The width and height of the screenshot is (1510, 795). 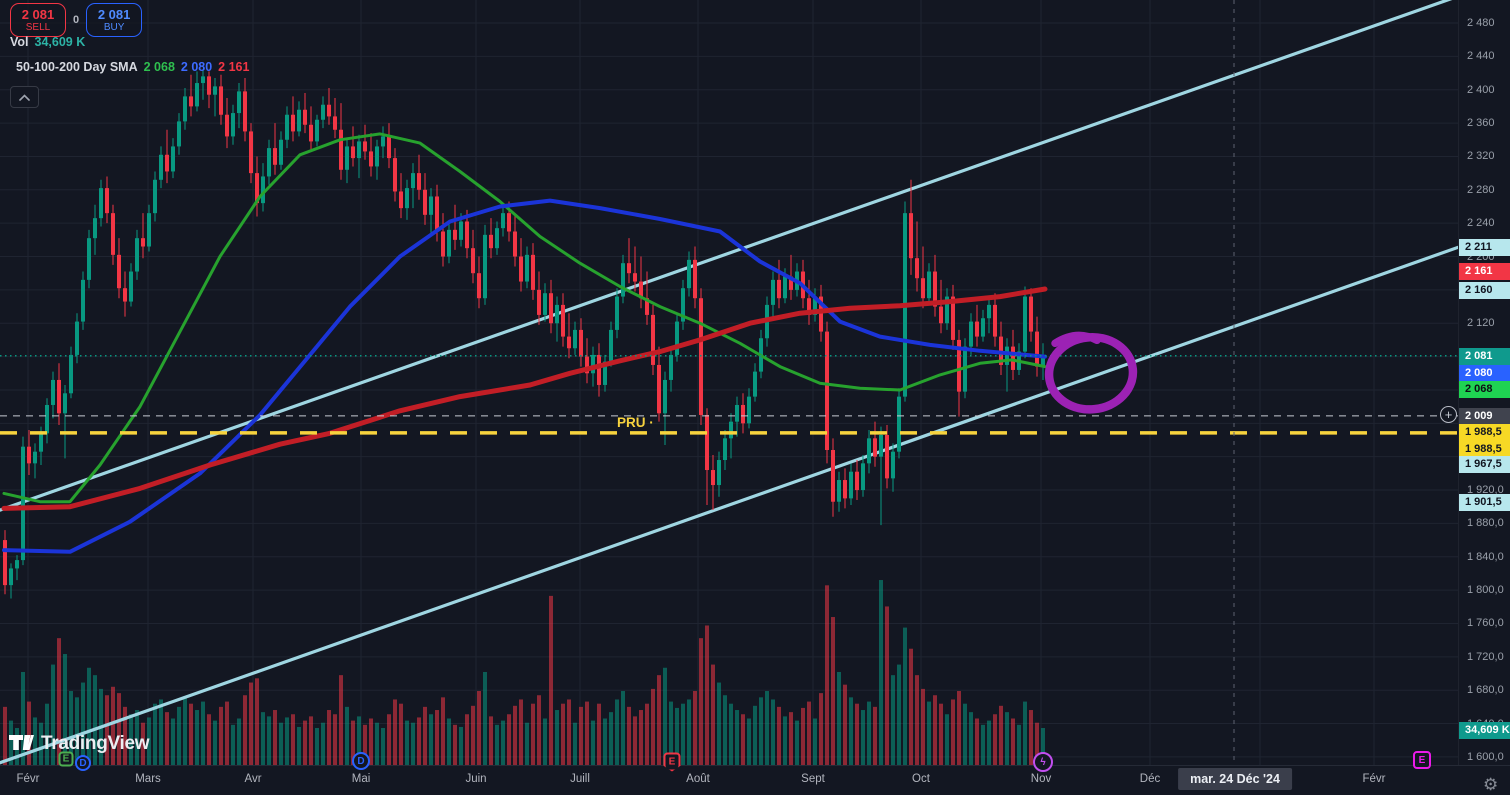 What do you see at coordinates (38, 14) in the screenshot?
I see `sell-price: 2 081` at bounding box center [38, 14].